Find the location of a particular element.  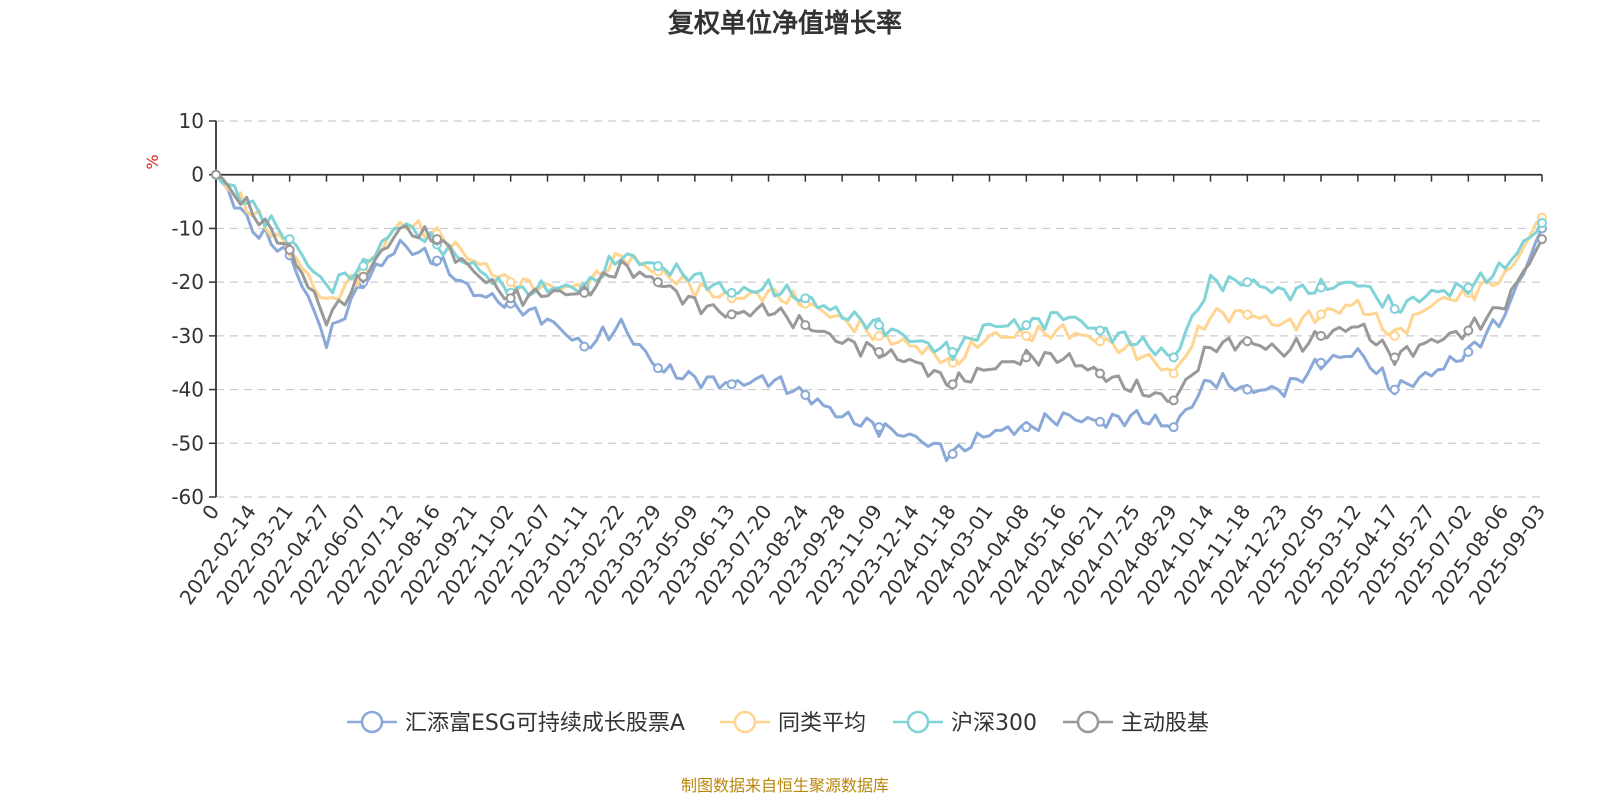

y-tick-label: -20 is located at coordinates (187, 282).